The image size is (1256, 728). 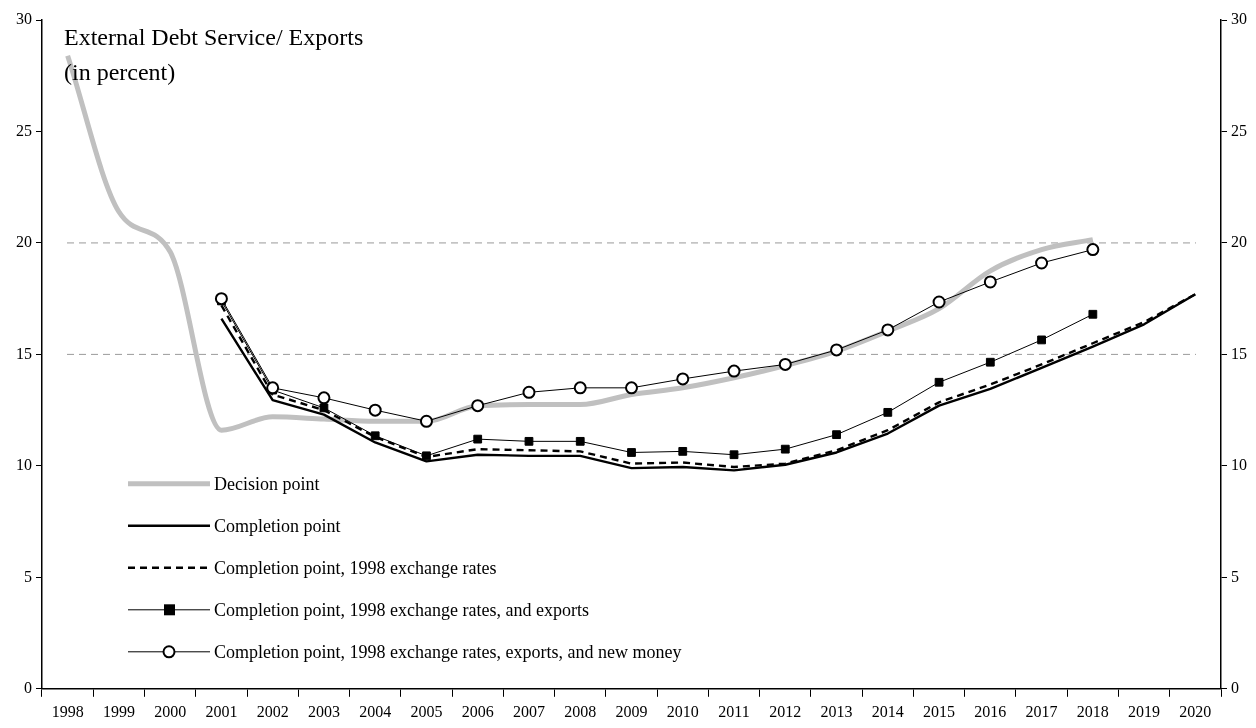 What do you see at coordinates (1195, 711) in the screenshot?
I see `x-tick-label: 2020` at bounding box center [1195, 711].